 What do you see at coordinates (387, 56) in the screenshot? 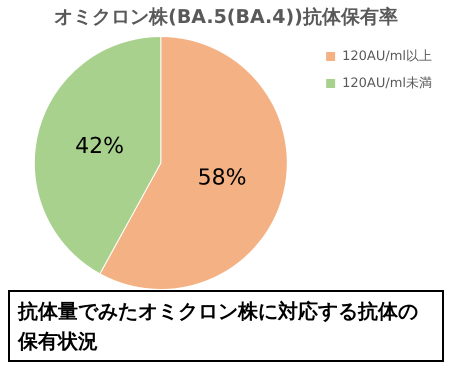
I see `legend-label: 120AU/ml以上` at bounding box center [387, 56].